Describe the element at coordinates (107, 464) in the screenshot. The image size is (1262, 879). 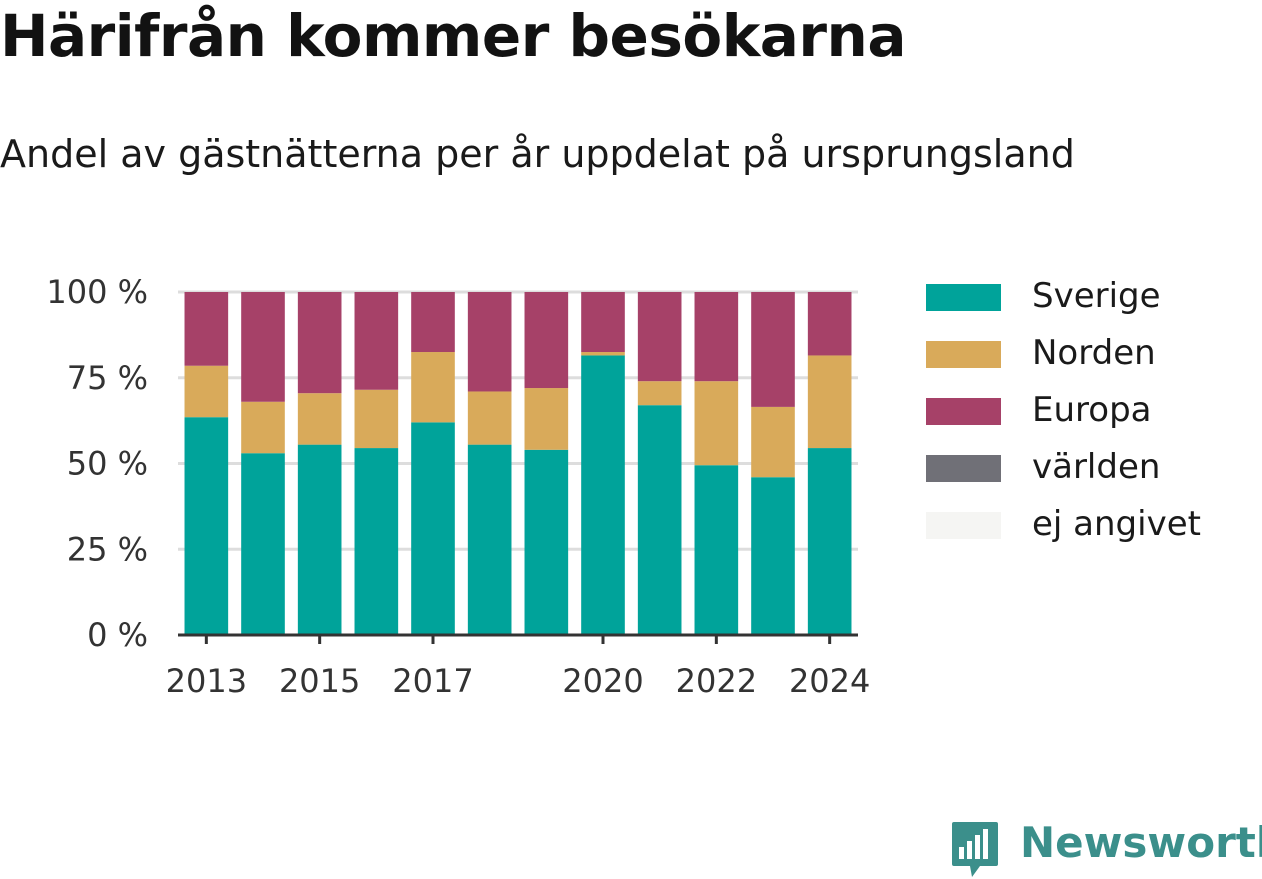
I see `y-tick-label: 50 %` at that location.